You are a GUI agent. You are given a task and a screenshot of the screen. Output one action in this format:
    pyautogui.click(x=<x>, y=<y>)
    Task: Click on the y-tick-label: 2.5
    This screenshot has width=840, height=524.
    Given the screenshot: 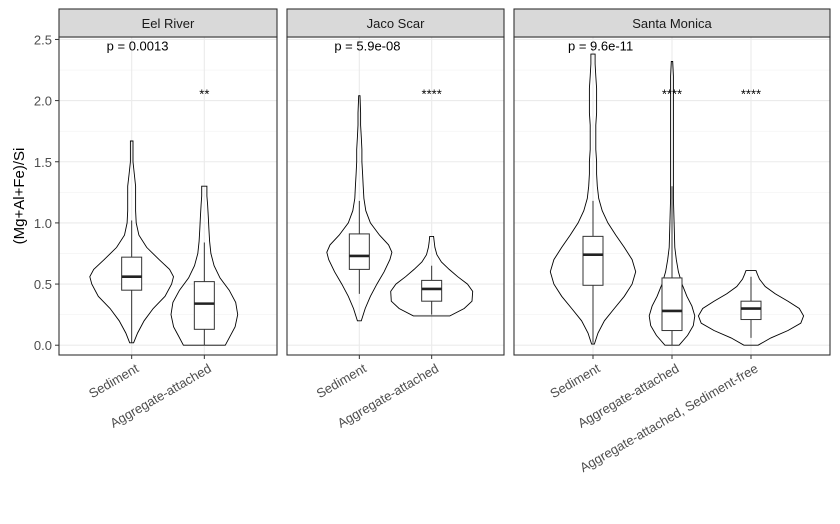 What is the action you would take?
    pyautogui.click(x=43, y=39)
    